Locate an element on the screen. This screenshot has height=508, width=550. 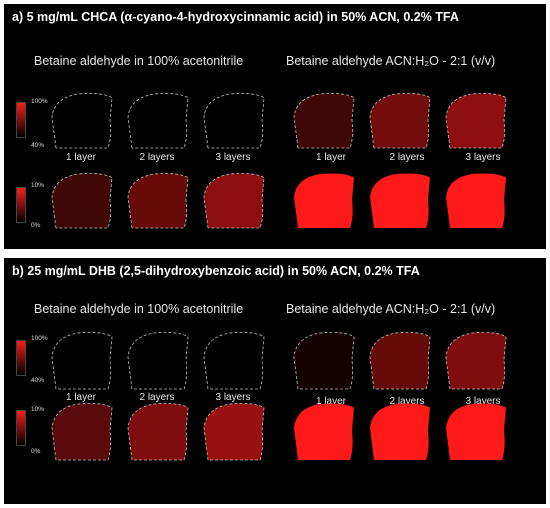
panel-a-caption-r3: 3 layers is located at coordinates (483, 157).